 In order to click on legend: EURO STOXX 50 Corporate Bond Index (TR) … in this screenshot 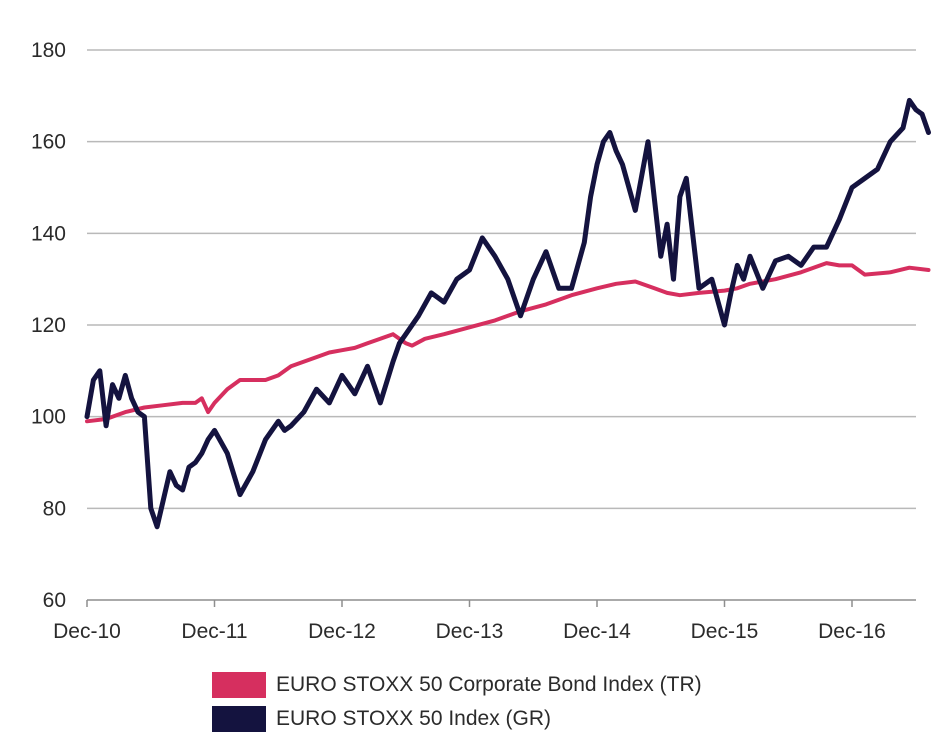, I will do `click(457, 702)`.